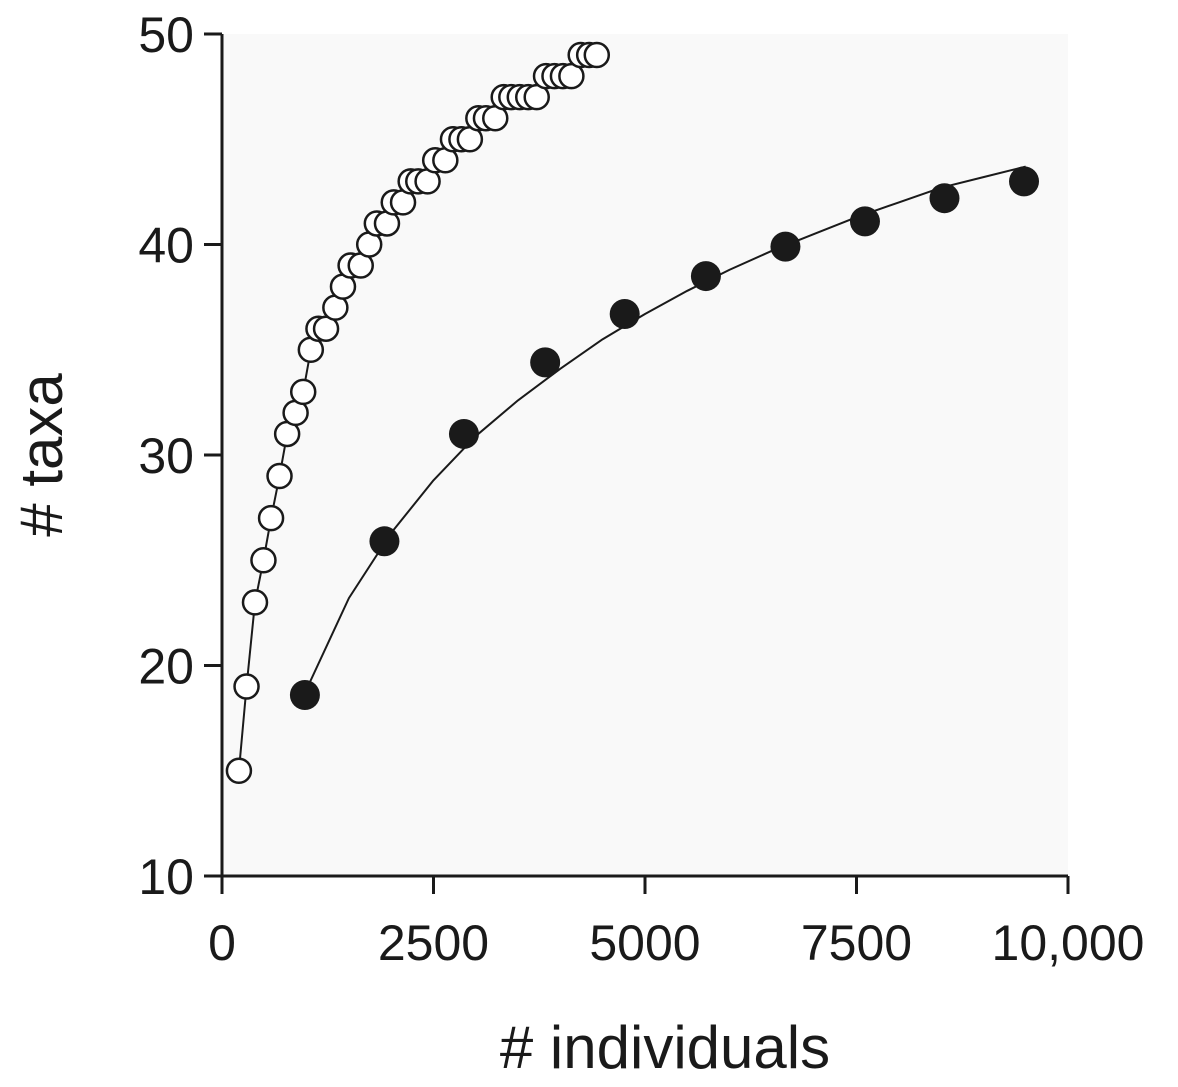 This screenshot has width=1178, height=1087. I want to click on x-tick-label: 2500, so click(433, 943).